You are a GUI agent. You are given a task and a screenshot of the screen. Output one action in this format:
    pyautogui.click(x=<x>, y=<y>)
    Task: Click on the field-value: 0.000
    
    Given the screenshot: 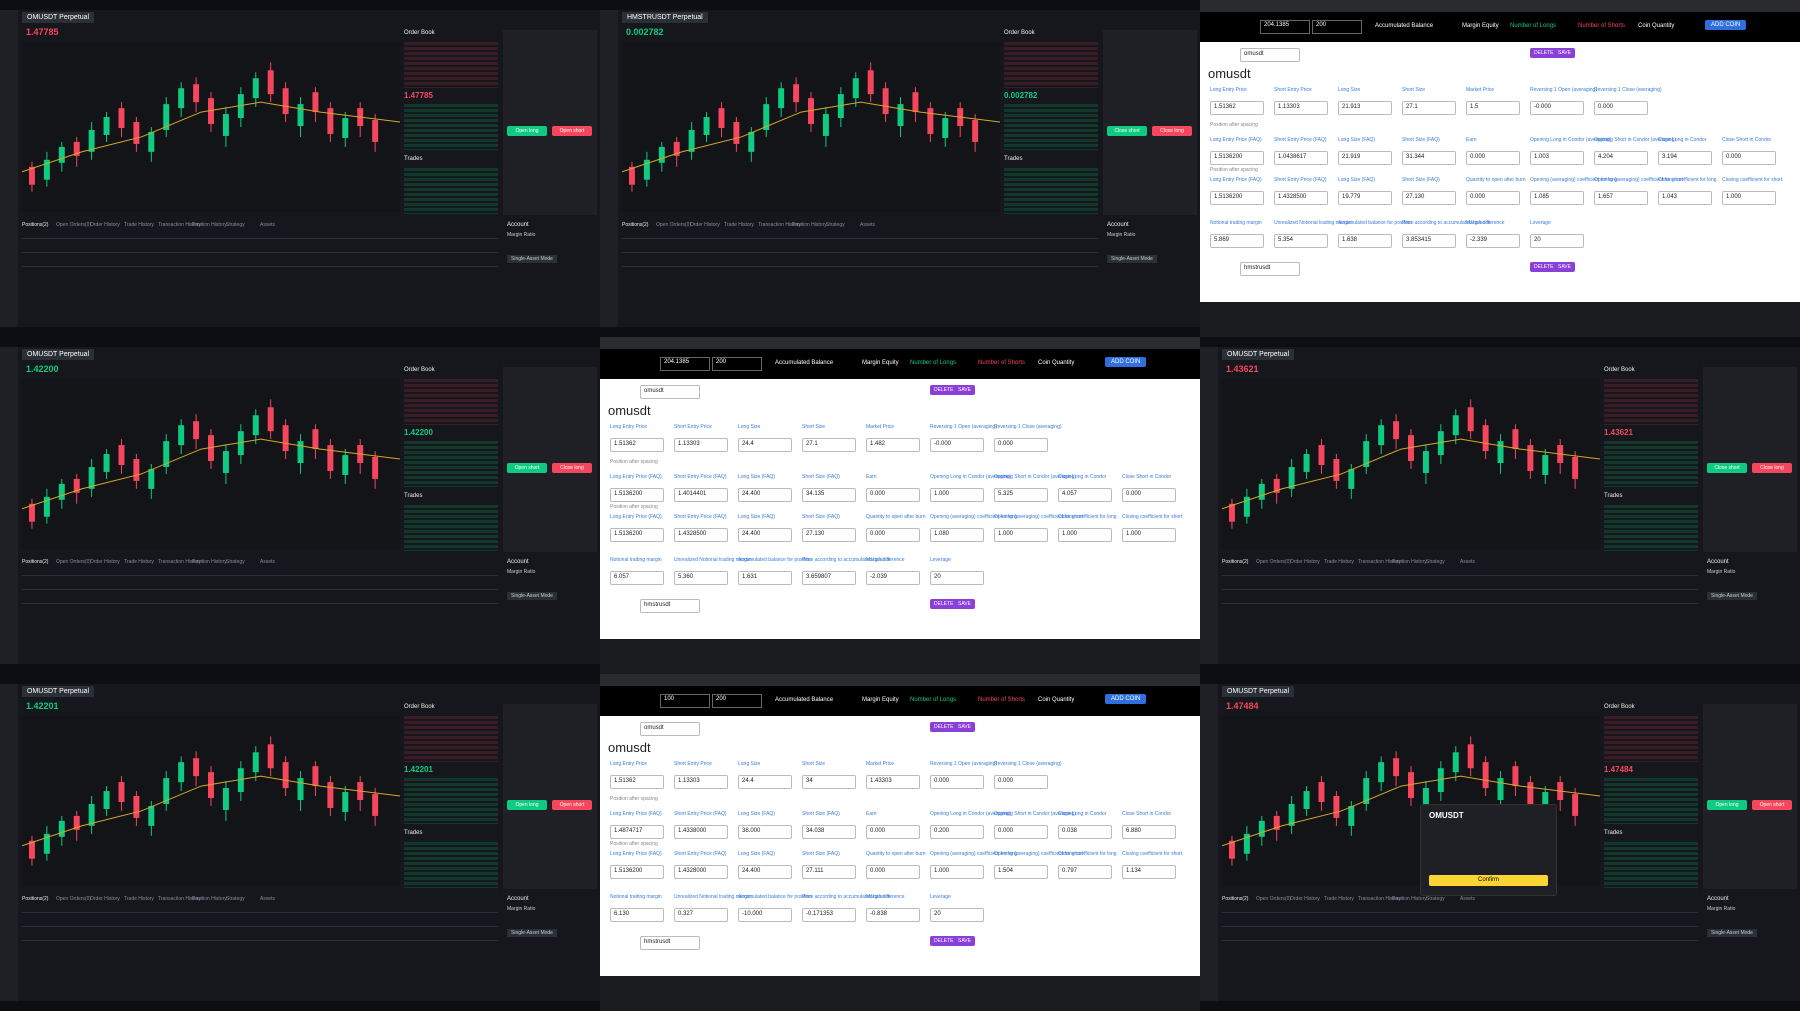 What is the action you would take?
    pyautogui.click(x=893, y=872)
    